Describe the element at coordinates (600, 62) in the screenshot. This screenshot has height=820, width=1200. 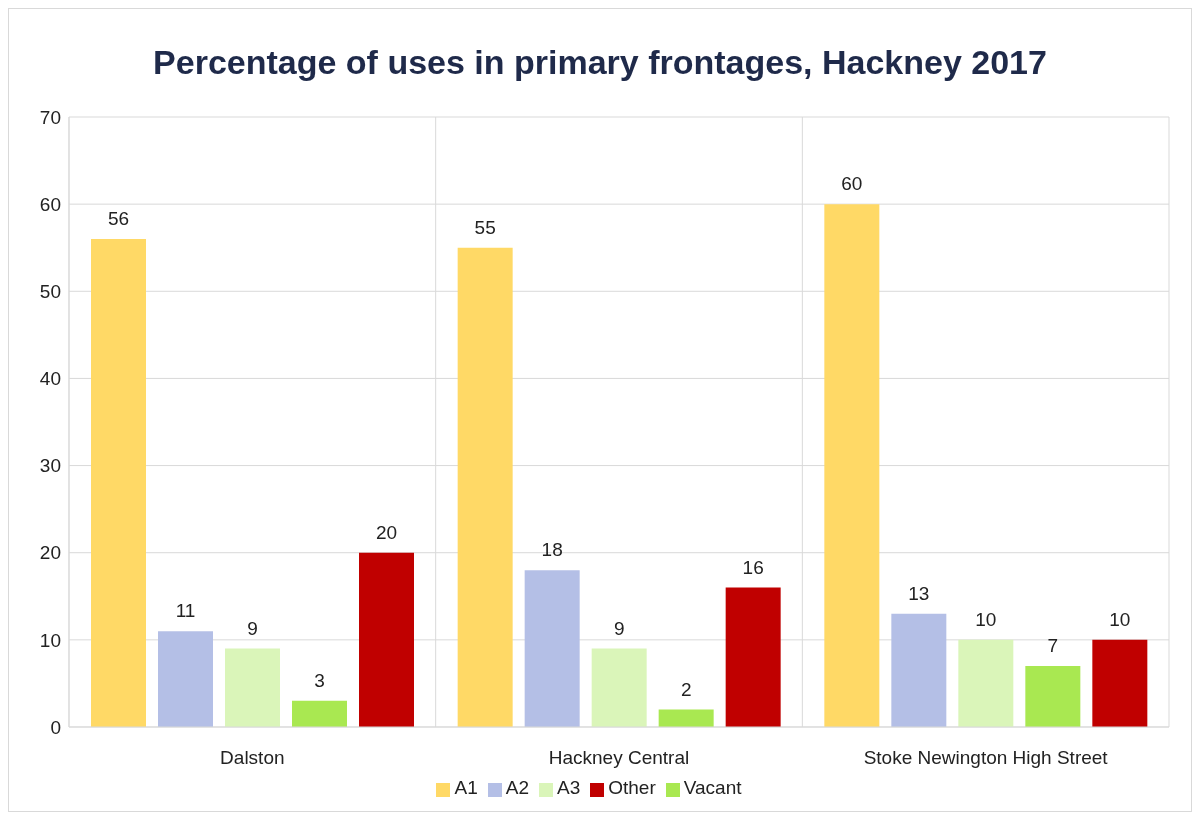
I see `chart-title: Percentage of uses in primary frontages, Hackney 2017` at that location.